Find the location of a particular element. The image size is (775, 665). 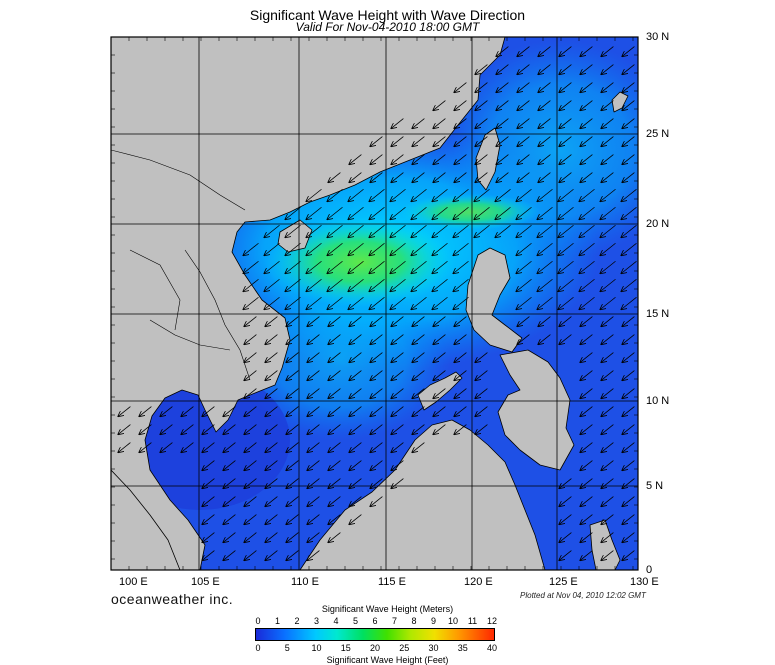

longitude-label: 105 E is located at coordinates (205, 582).